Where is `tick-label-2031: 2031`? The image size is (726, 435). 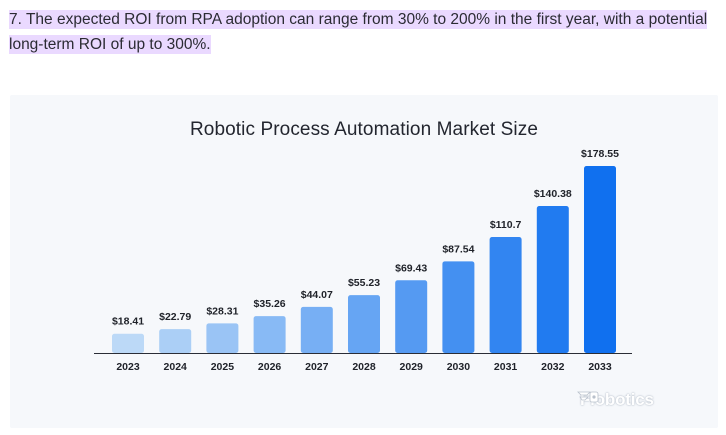 tick-label-2031: 2031 is located at coordinates (506, 367).